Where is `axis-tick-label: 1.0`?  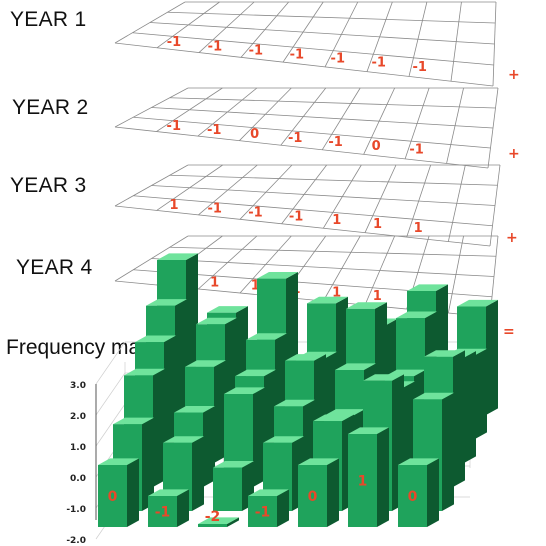 axis-tick-label: 1.0 is located at coordinates (78, 448).